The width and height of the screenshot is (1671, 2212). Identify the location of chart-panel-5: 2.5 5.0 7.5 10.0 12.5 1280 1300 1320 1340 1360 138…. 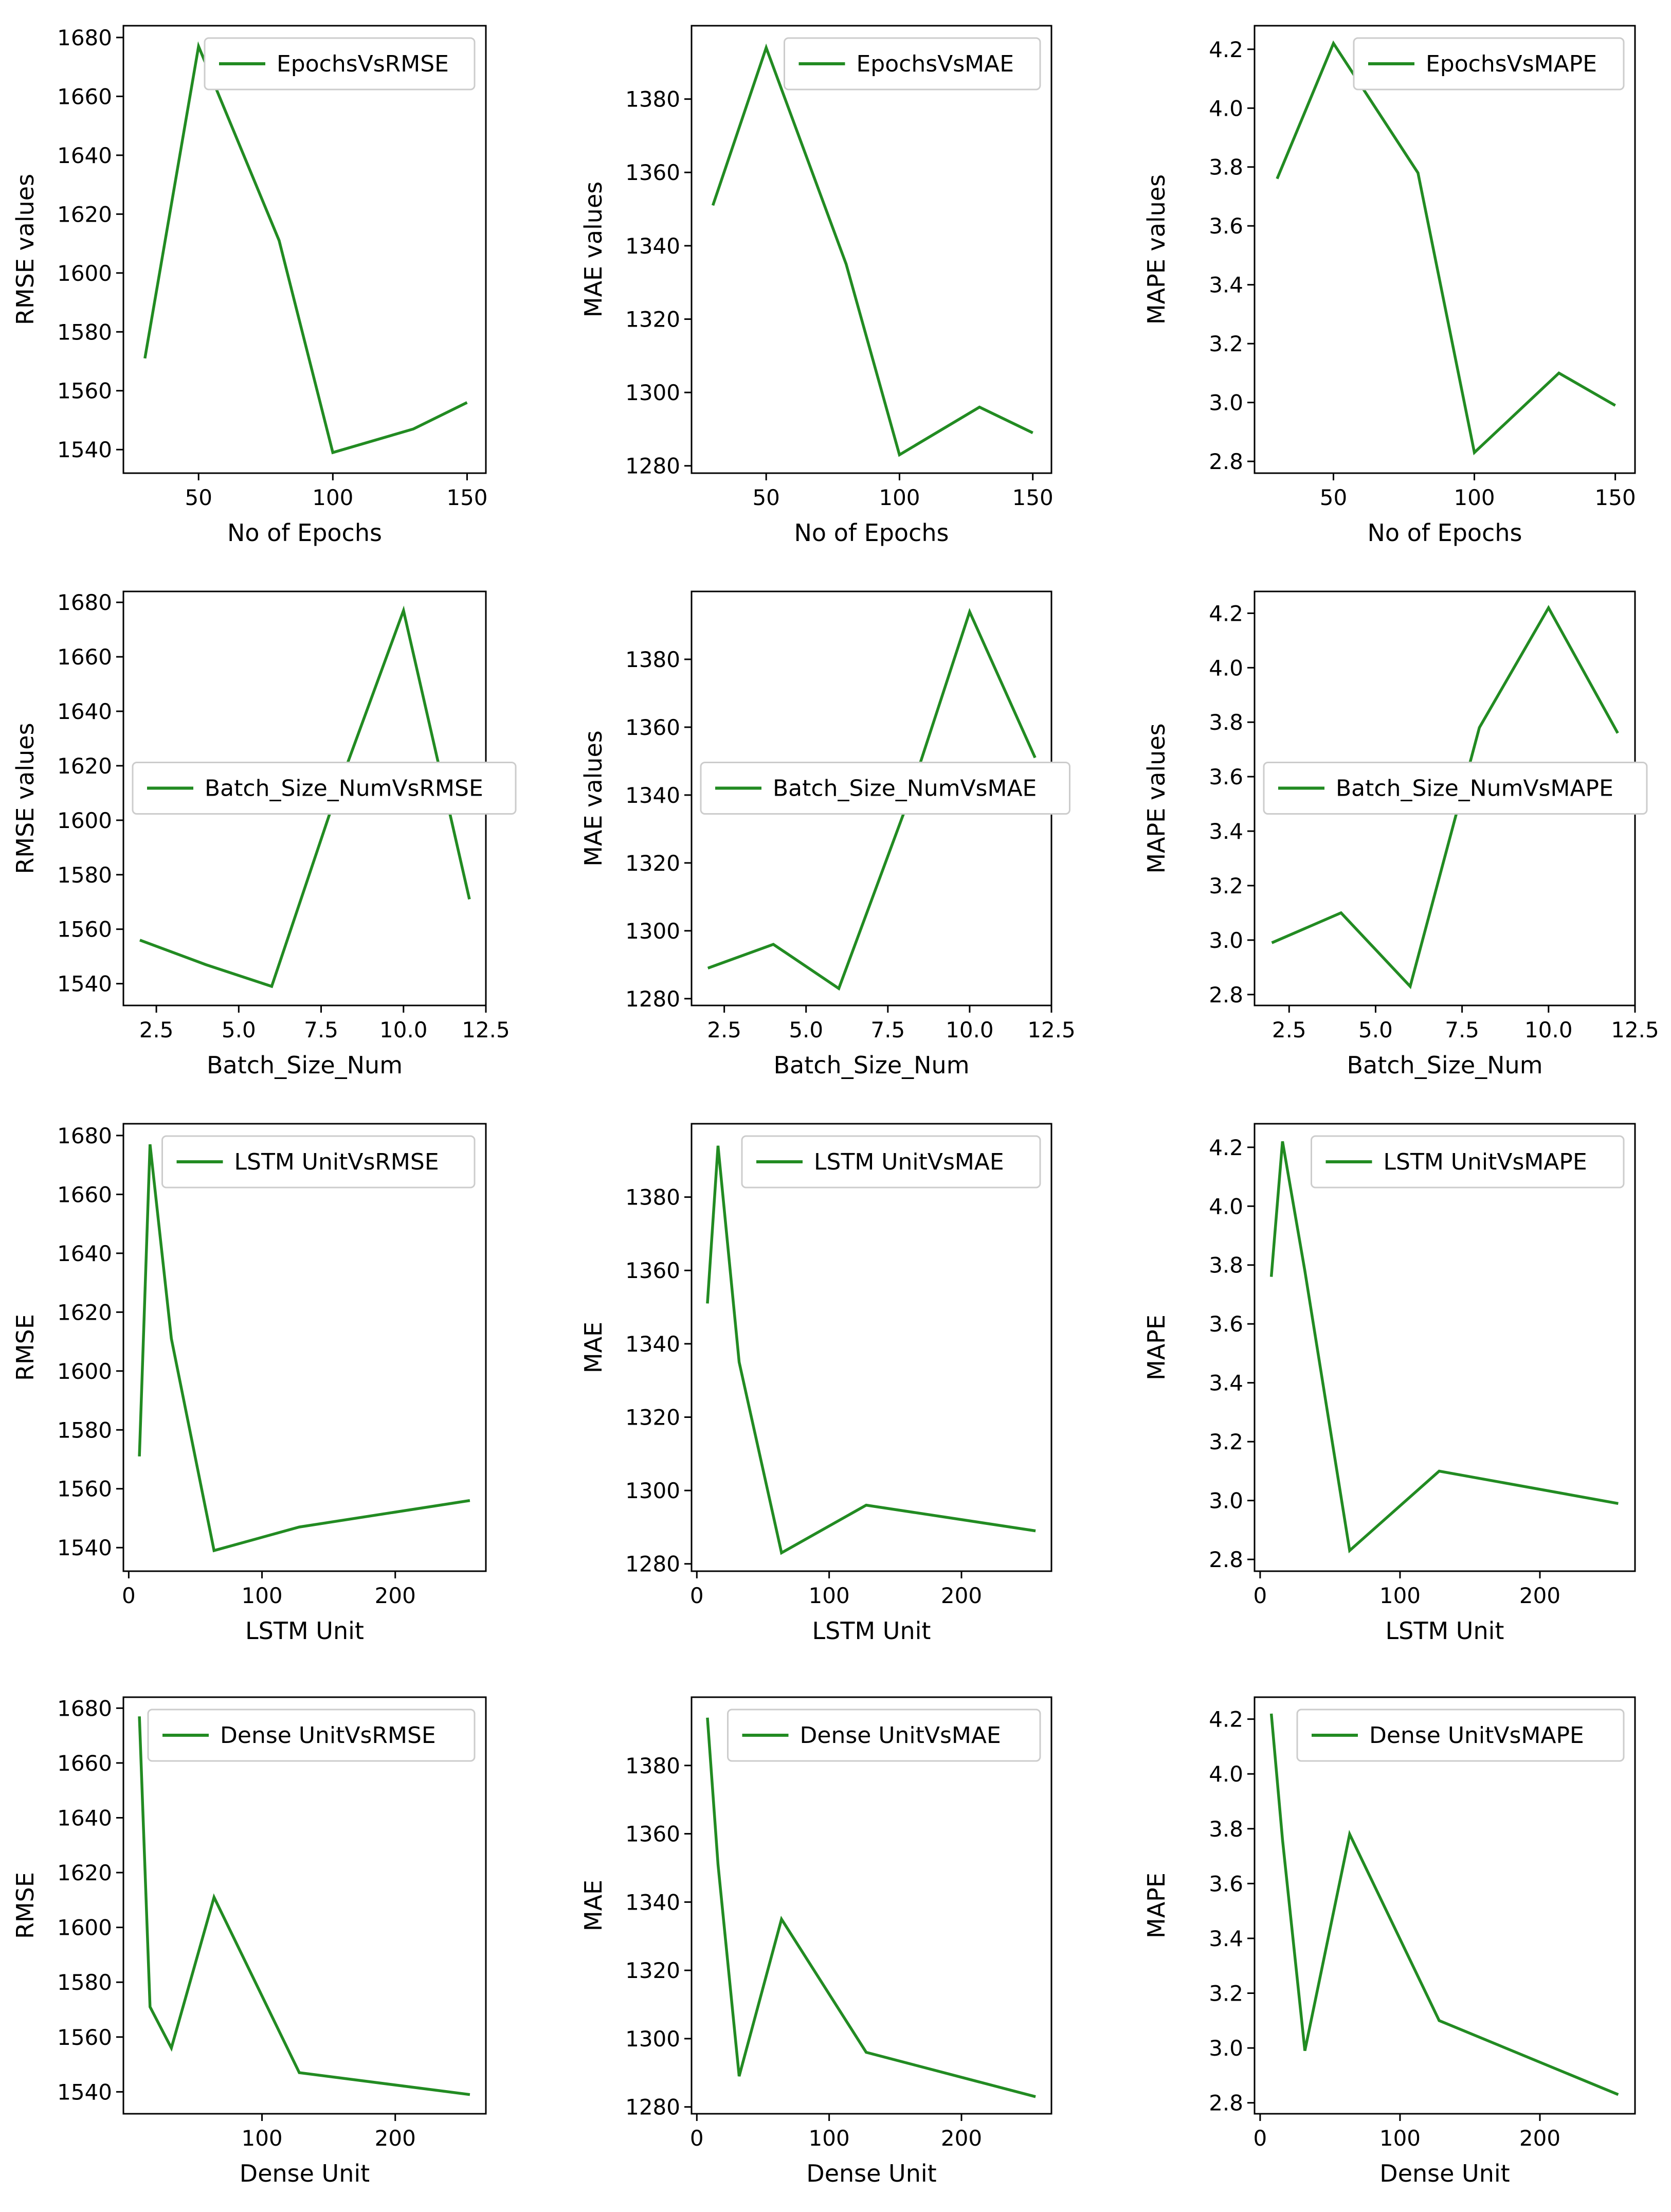
(827, 834).